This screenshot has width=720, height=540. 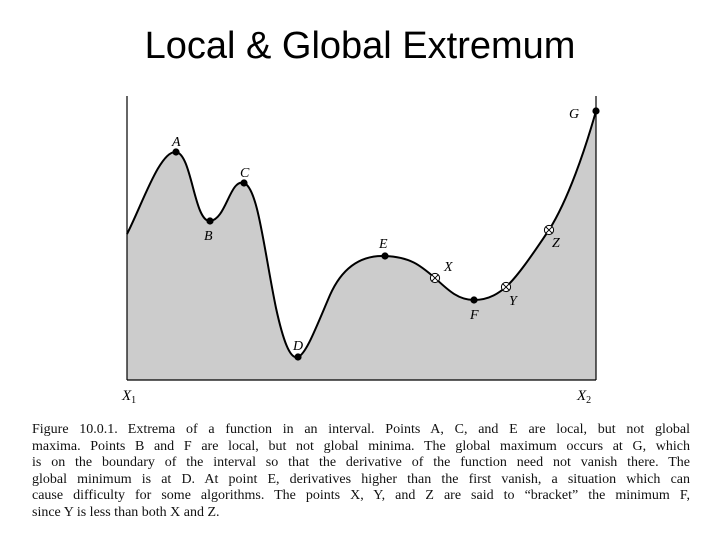 What do you see at coordinates (210, 221) in the screenshot?
I see `point-b-marker` at bounding box center [210, 221].